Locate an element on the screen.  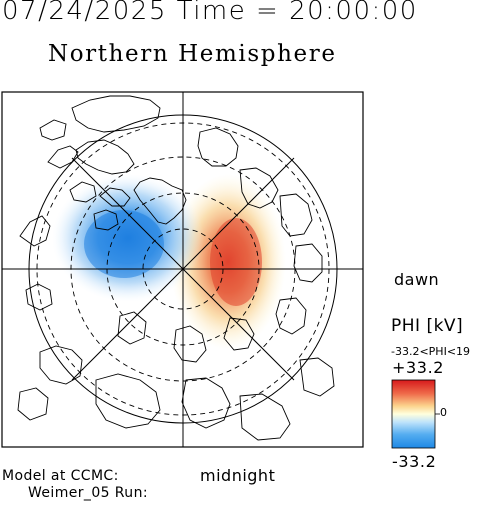
colorbar-title: PHI [kV] is located at coordinates (427, 326).